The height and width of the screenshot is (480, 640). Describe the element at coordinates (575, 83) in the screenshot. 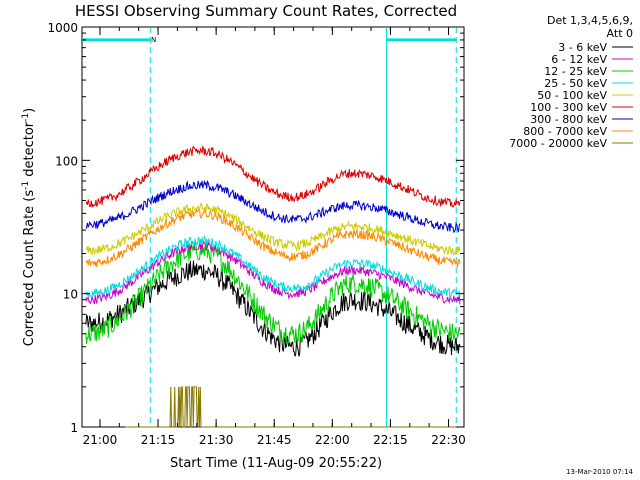

I see `legend-label-4: 25 - 50 keV` at that location.